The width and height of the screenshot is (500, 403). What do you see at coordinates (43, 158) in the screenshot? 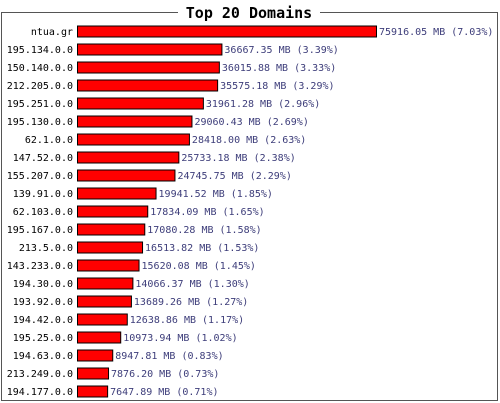
I see `domain-label: 147.52.0.0` at bounding box center [43, 158].